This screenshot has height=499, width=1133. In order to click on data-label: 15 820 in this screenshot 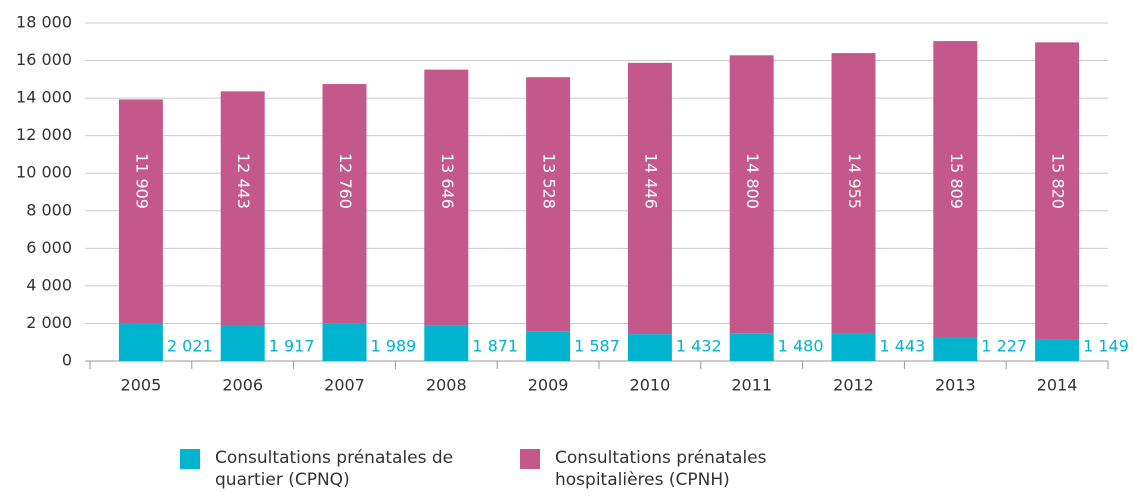, I will do `click(1058, 181)`.